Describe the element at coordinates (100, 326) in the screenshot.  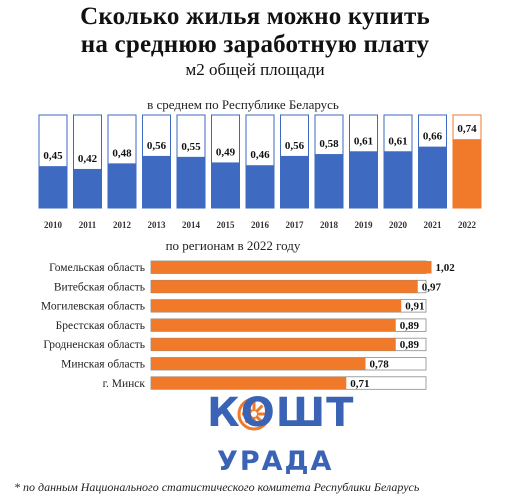
I see `y-tick-label: Брестская область` at that location.